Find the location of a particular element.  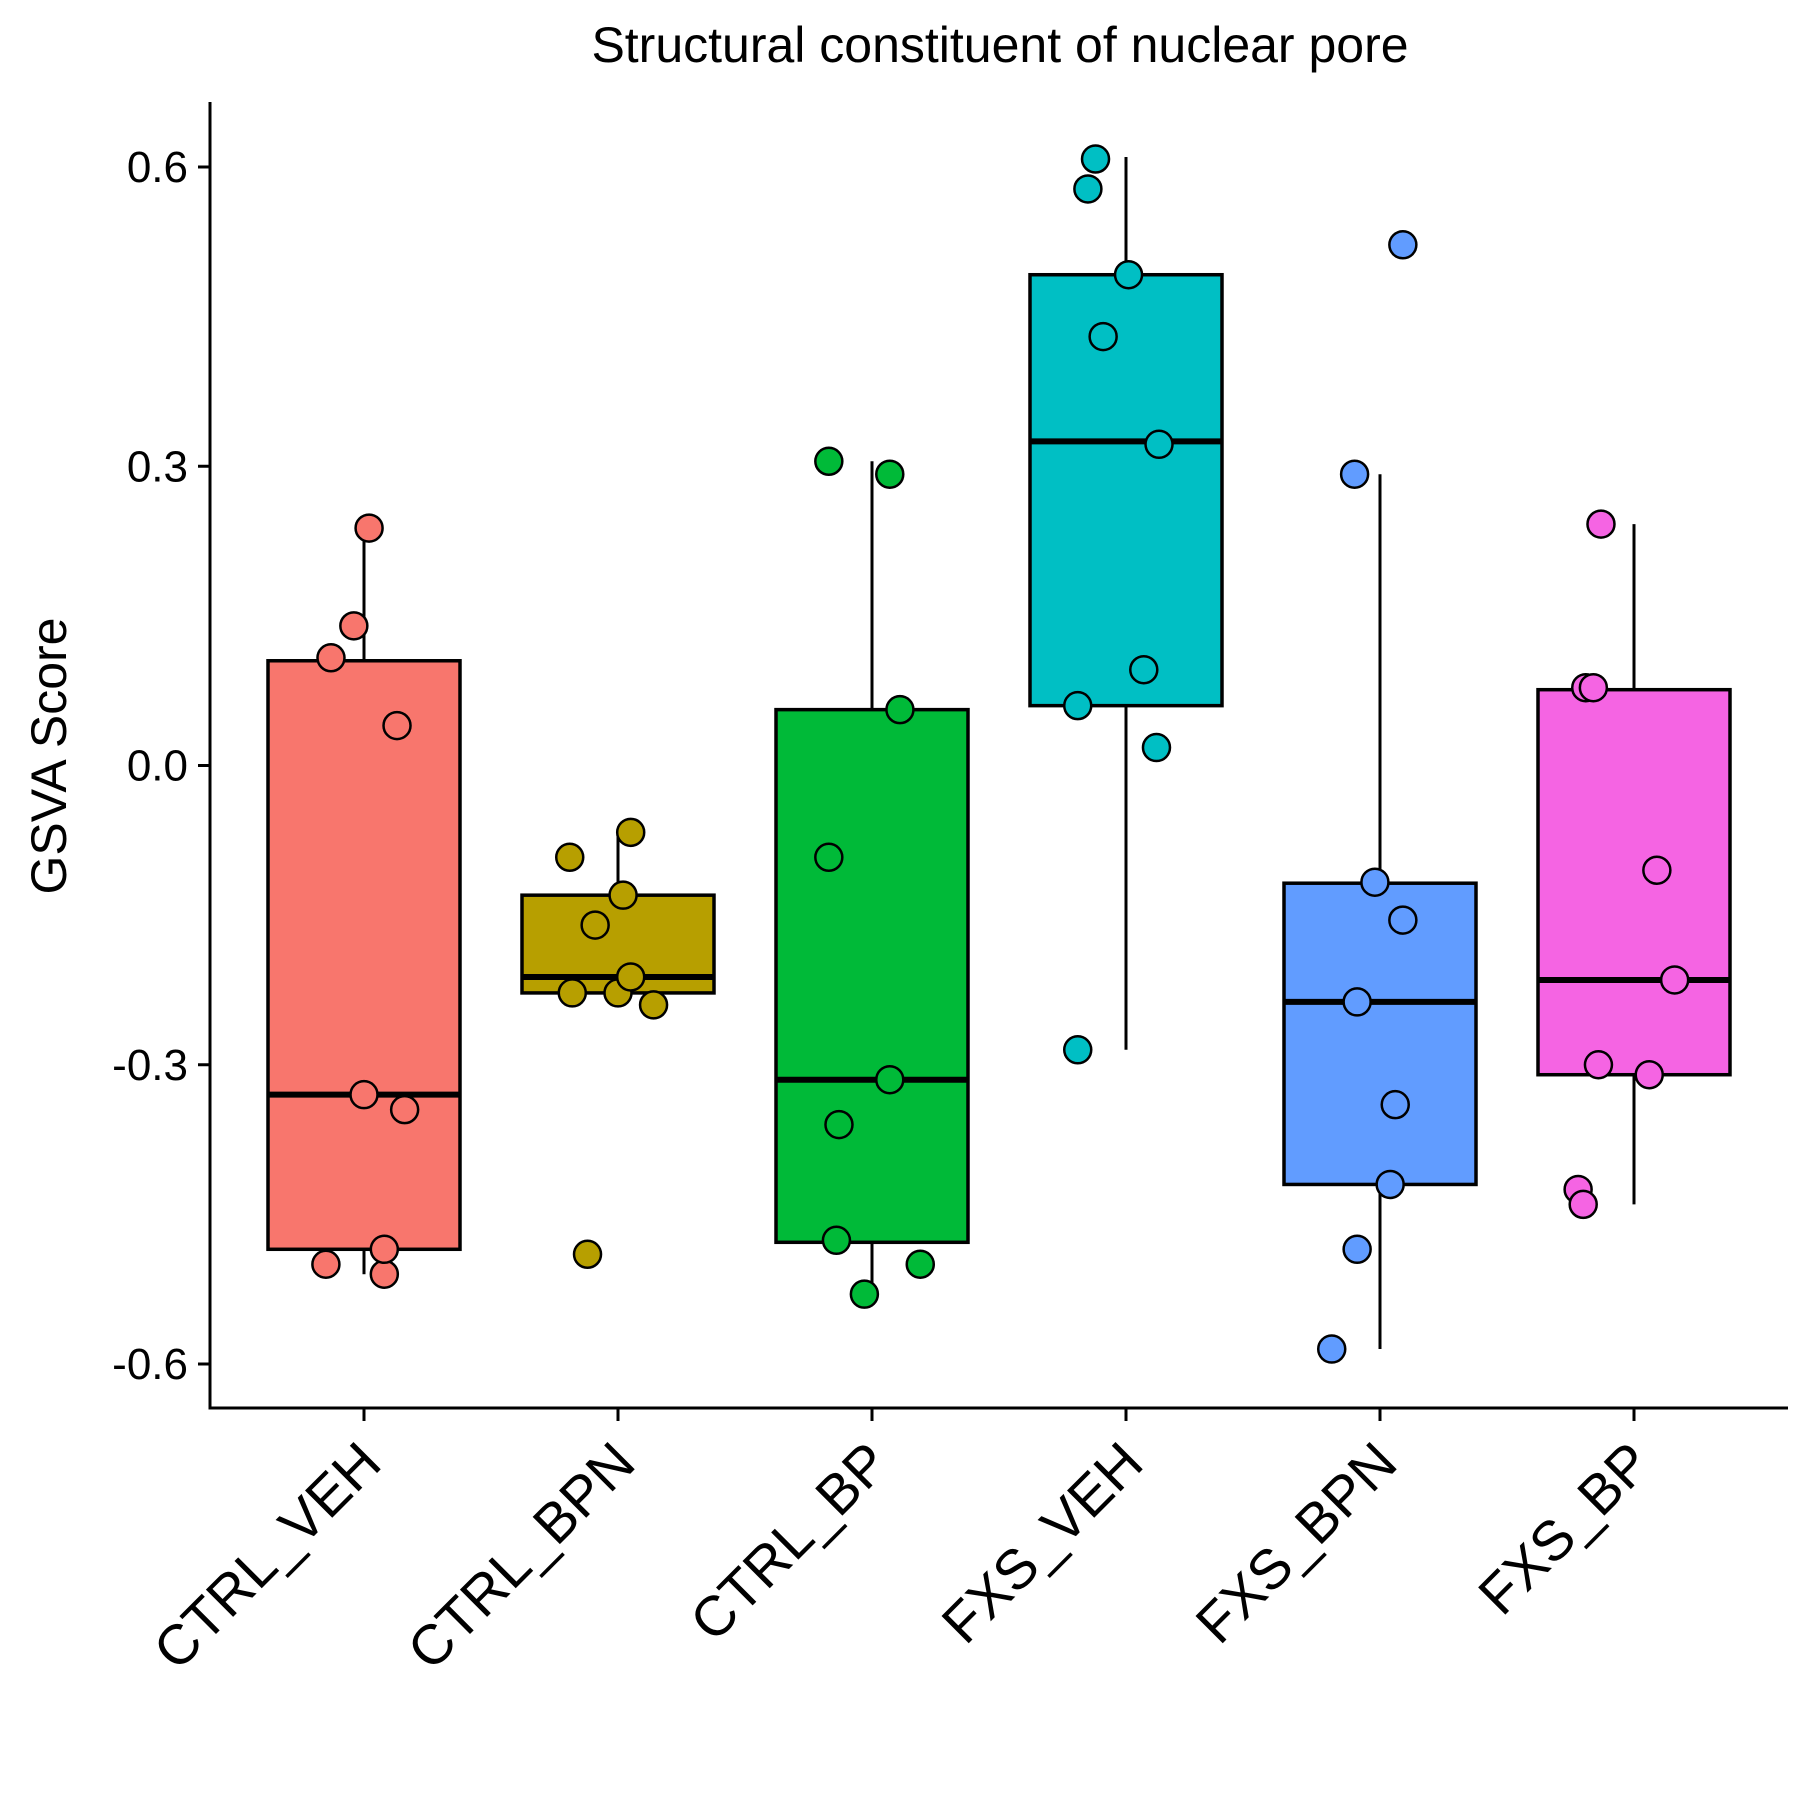

y-tick-label: -0.6 is located at coordinates (150, 1364).